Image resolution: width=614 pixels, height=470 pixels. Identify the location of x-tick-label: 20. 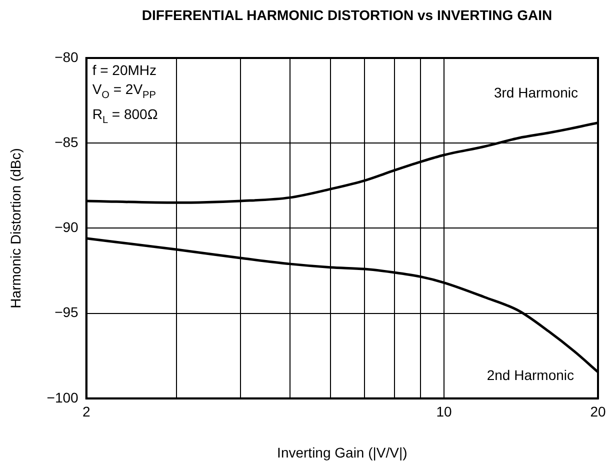
(598, 412).